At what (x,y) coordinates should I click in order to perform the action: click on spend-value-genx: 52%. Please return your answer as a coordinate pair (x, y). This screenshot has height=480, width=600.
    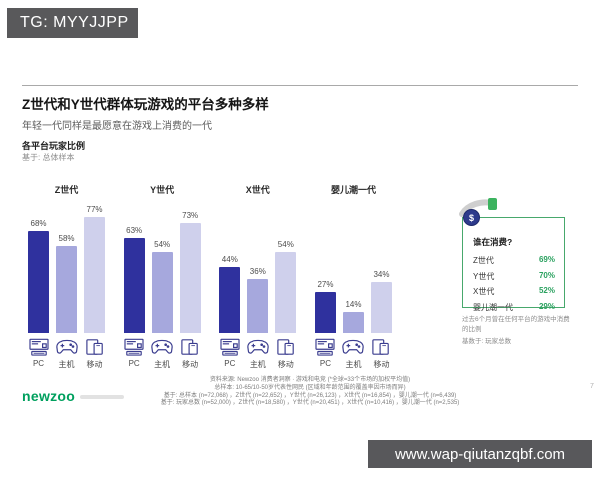
    Looking at the image, I should click on (546, 290).